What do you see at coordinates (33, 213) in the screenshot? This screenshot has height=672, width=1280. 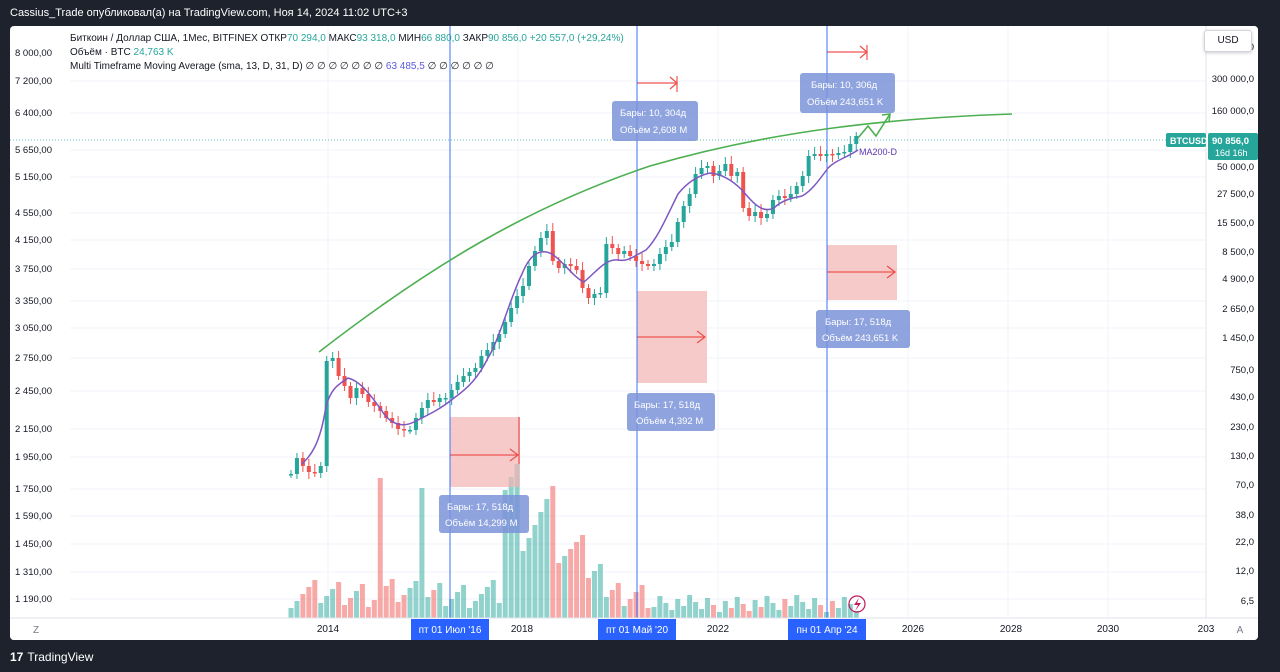 I see `left-axis-label: 4 550,00` at bounding box center [33, 213].